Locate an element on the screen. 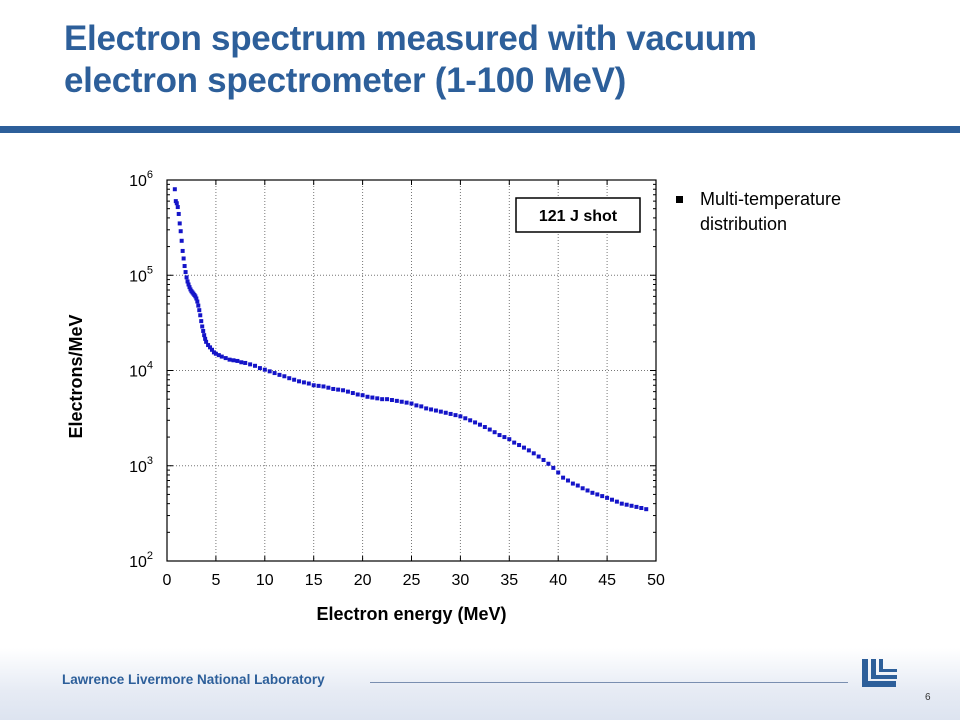  bullet-text: Multi-temperature distribution is located at coordinates (771, 211).